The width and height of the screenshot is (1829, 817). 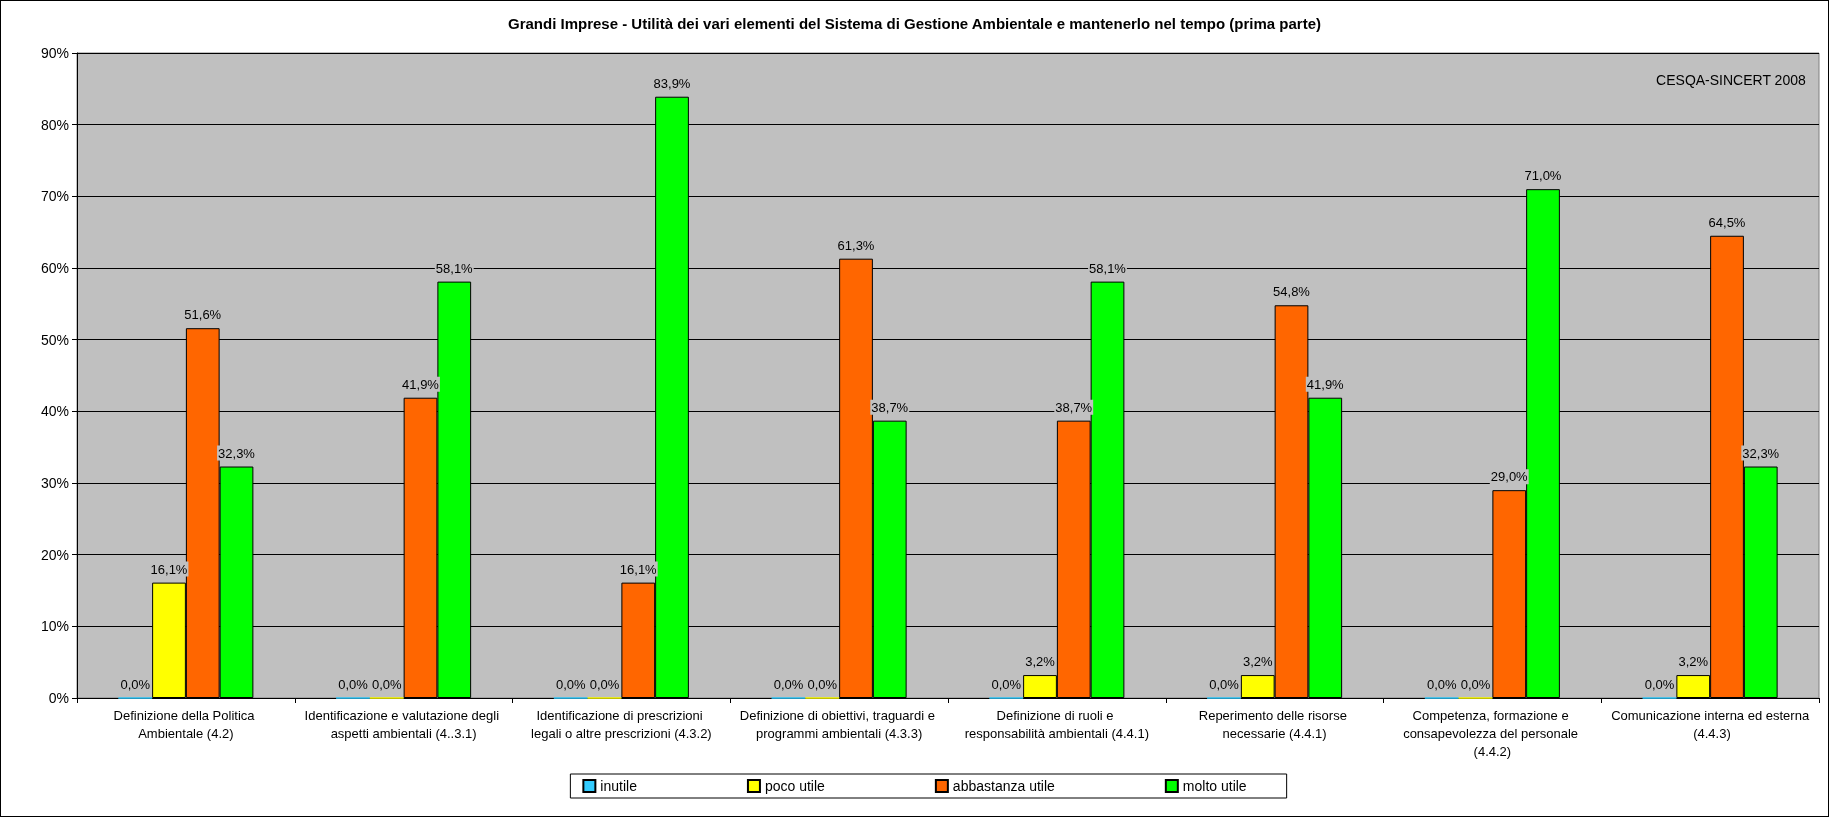 What do you see at coordinates (1292, 292) in the screenshot?
I see `data-label: 54,8%` at bounding box center [1292, 292].